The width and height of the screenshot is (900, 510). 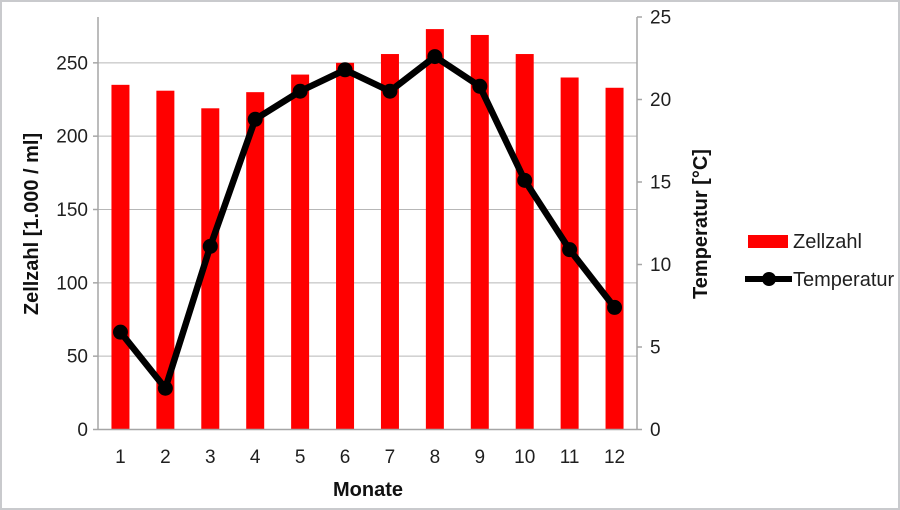 I want to click on left-tick-label: 100, so click(x=72, y=283).